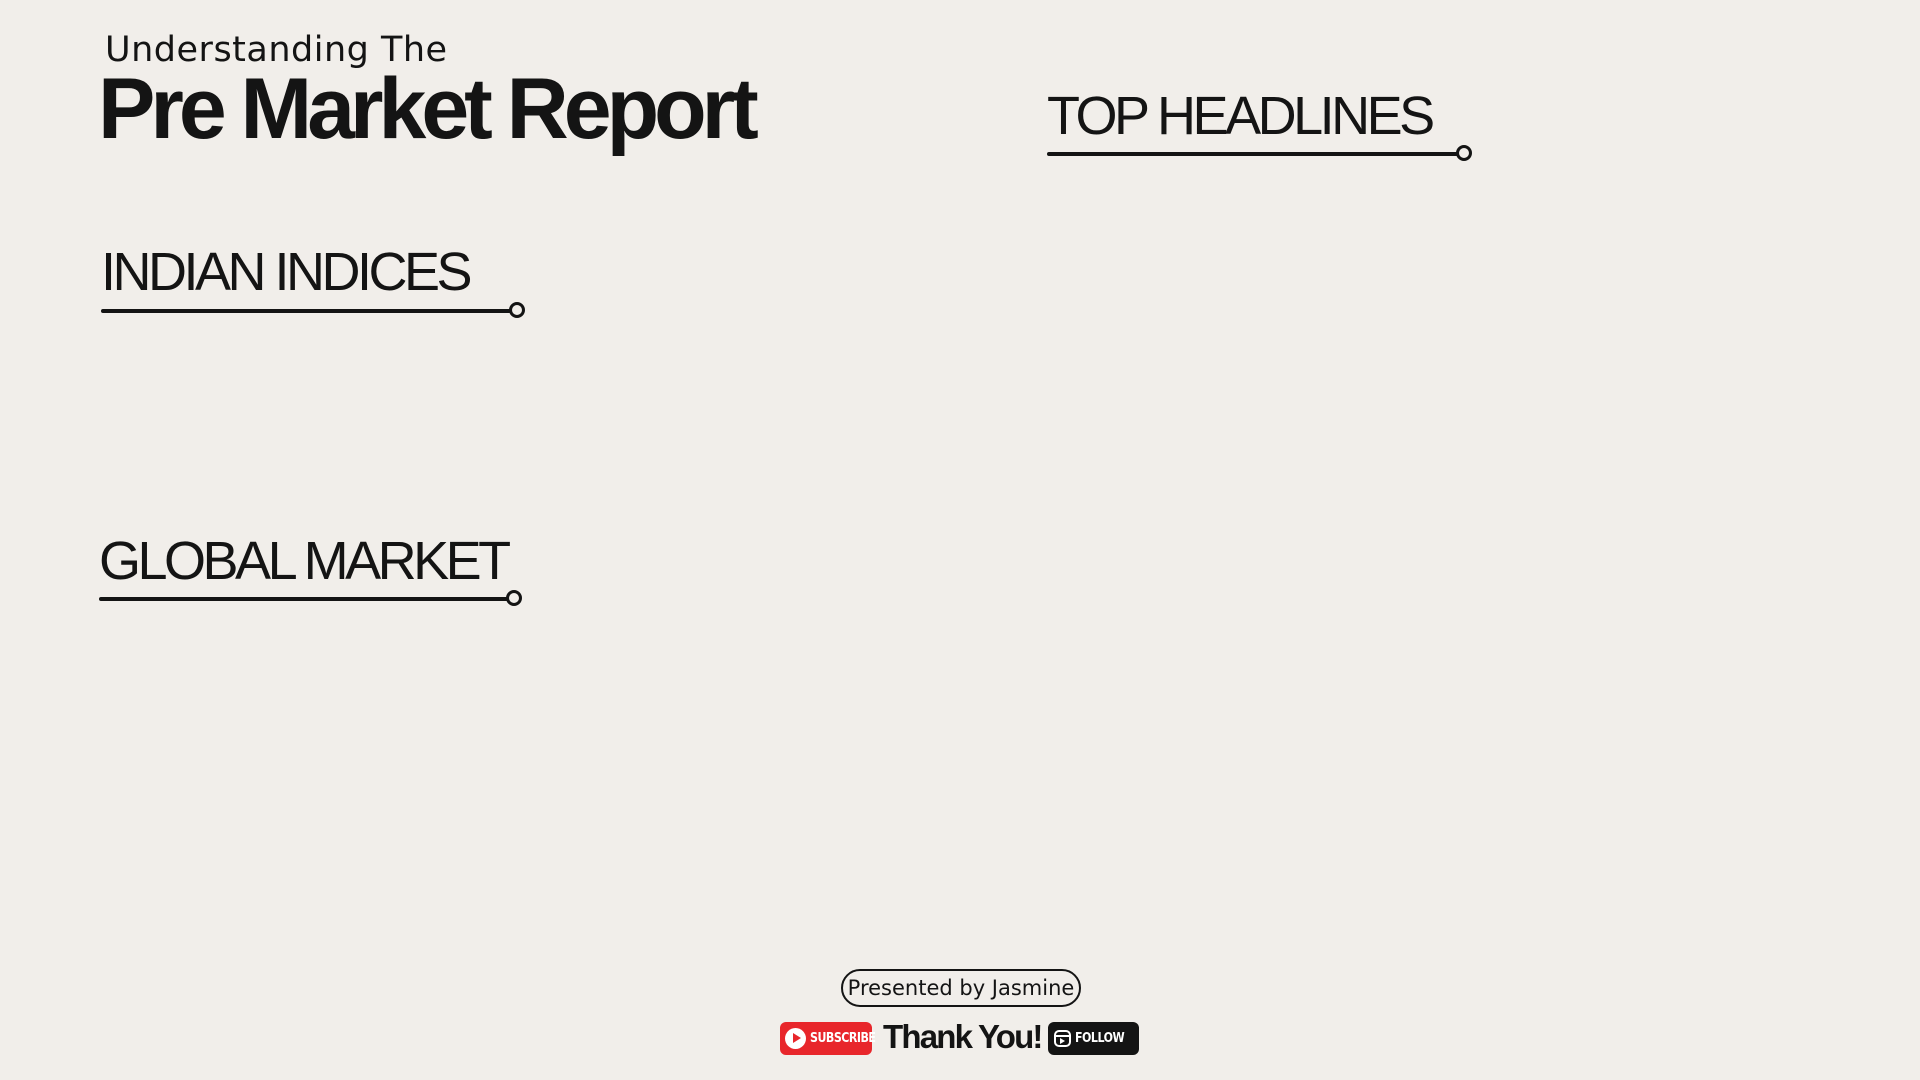 The image size is (1920, 1080). What do you see at coordinates (1241, 116) in the screenshot?
I see `section-heading-top-headlines: TOP HEADLINES` at bounding box center [1241, 116].